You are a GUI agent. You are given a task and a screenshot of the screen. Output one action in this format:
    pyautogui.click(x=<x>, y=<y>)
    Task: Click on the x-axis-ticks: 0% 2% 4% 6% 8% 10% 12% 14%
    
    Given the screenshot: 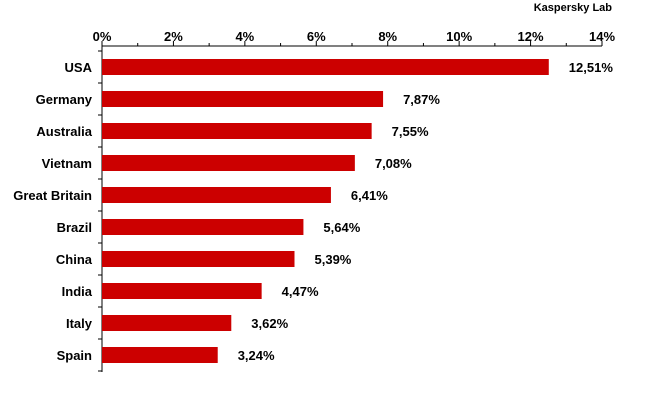 What is the action you would take?
    pyautogui.click(x=354, y=37)
    